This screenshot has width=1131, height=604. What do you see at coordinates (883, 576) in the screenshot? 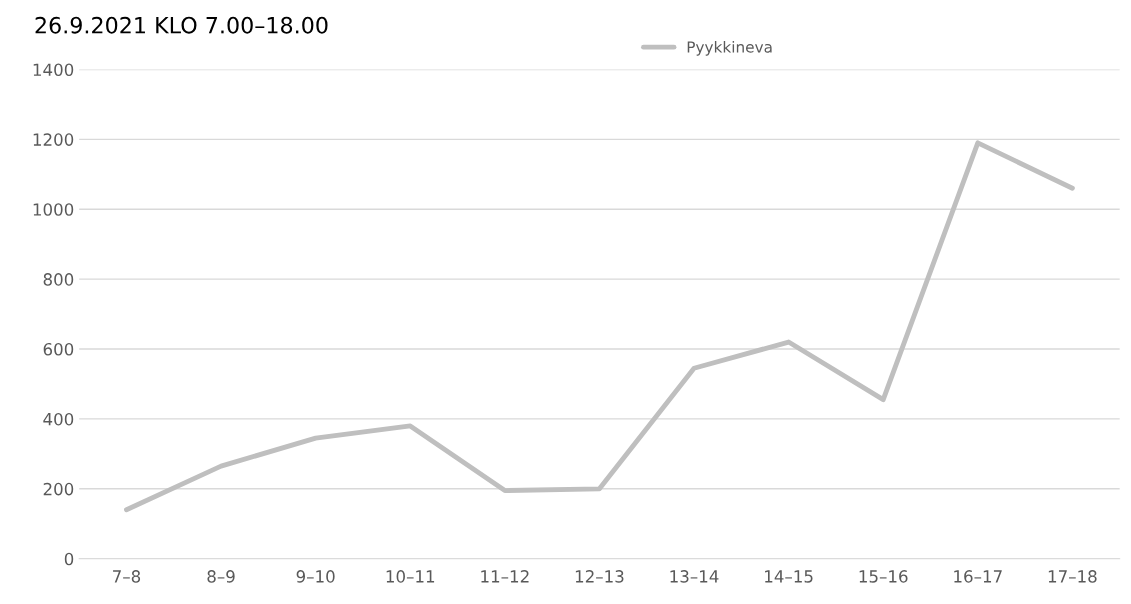
I see `x-tick-label: 15–16` at bounding box center [883, 576].